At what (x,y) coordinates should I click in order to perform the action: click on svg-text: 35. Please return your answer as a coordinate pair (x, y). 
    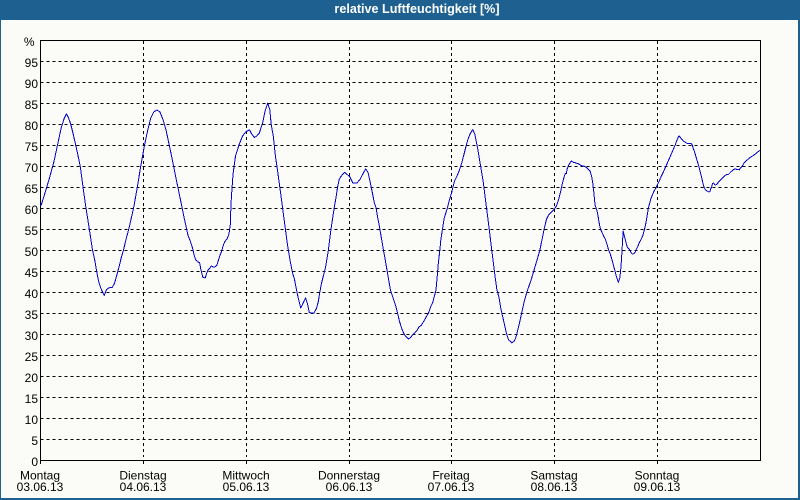
    Looking at the image, I should click on (32, 315).